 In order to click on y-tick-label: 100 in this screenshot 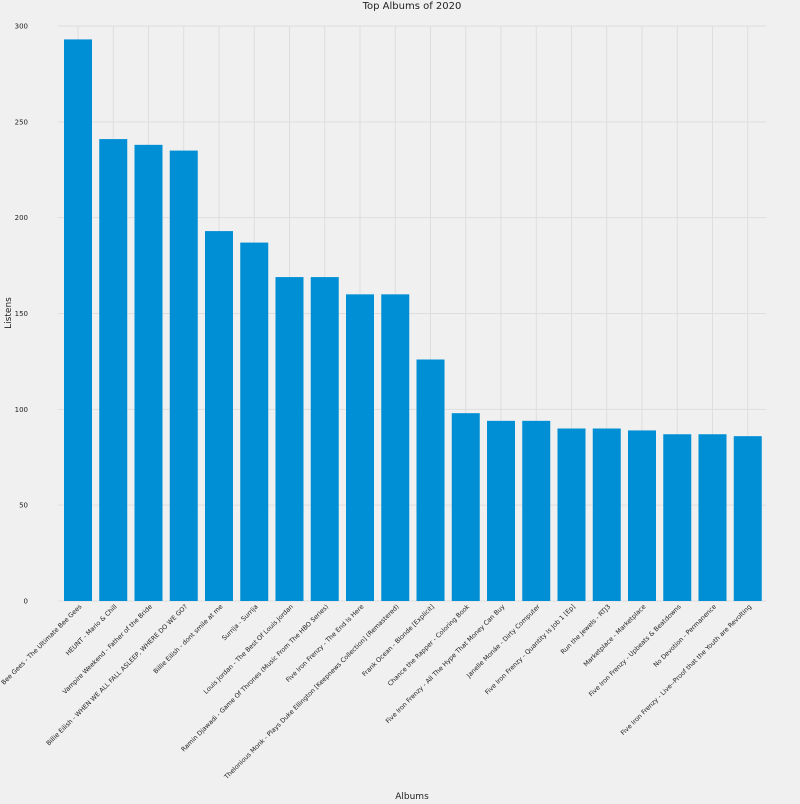, I will do `click(21, 410)`.